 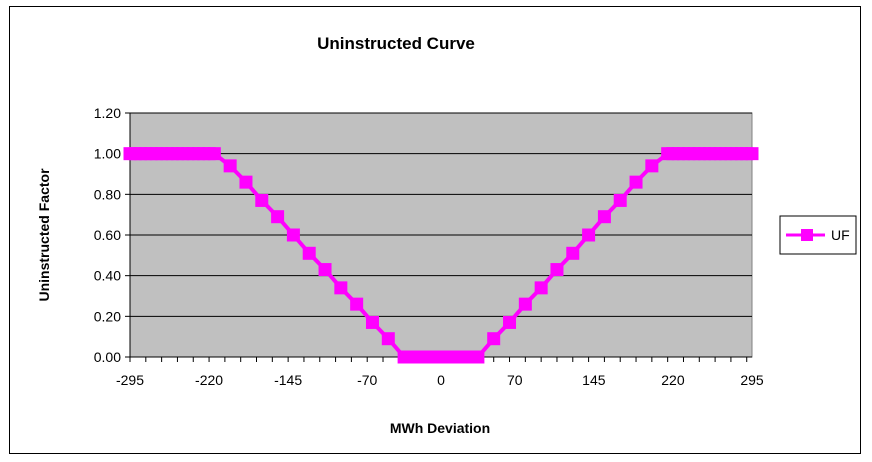 What do you see at coordinates (288, 380) in the screenshot?
I see `x-tick-label: -145` at bounding box center [288, 380].